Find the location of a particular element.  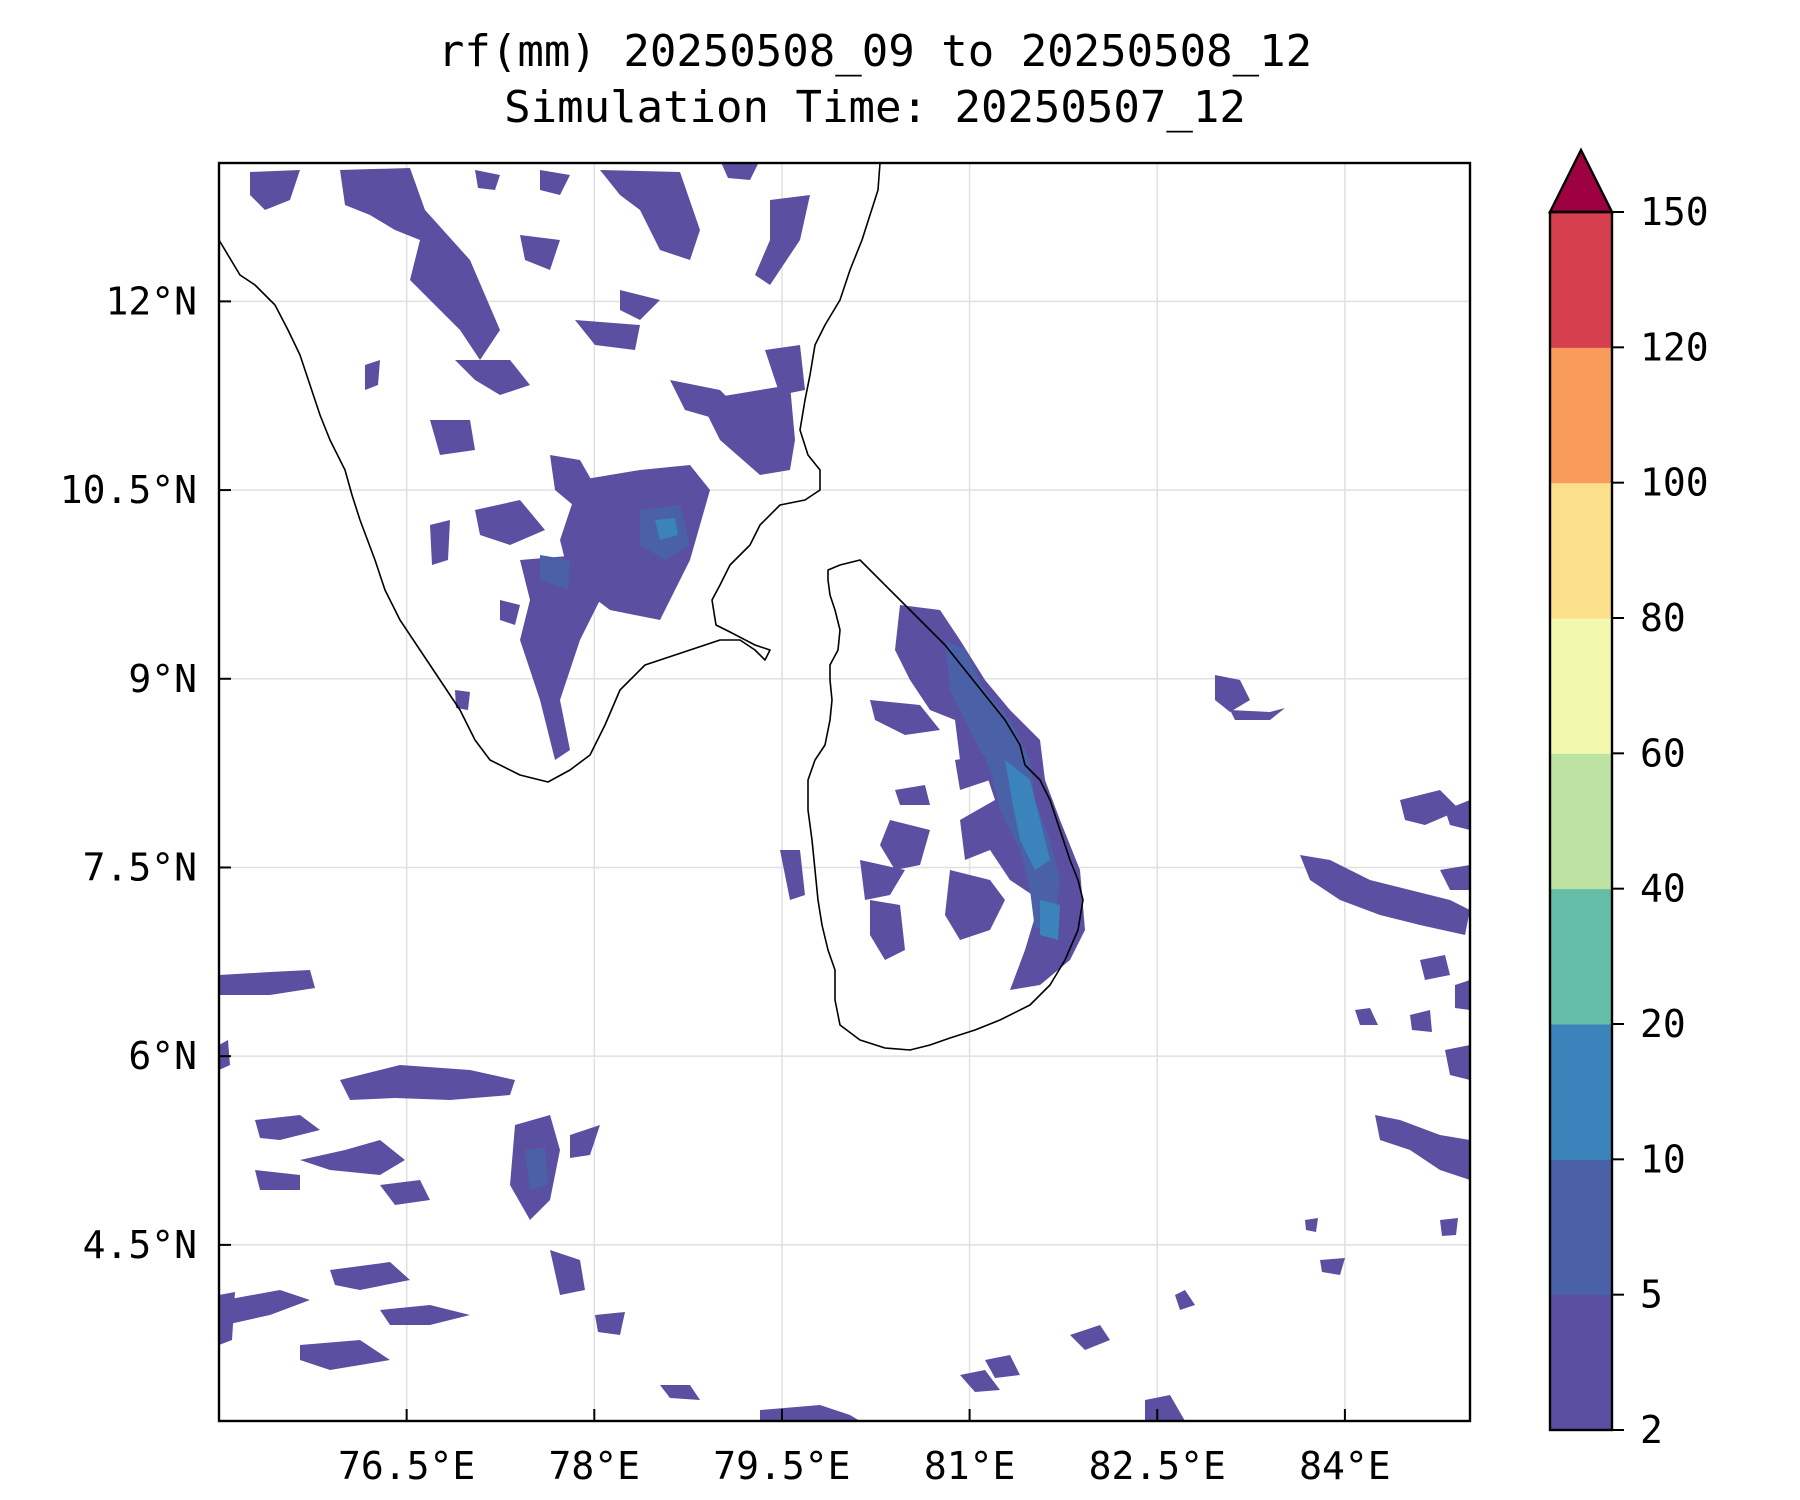

colorbar-extend-triangle is located at coordinates (1581, 180).